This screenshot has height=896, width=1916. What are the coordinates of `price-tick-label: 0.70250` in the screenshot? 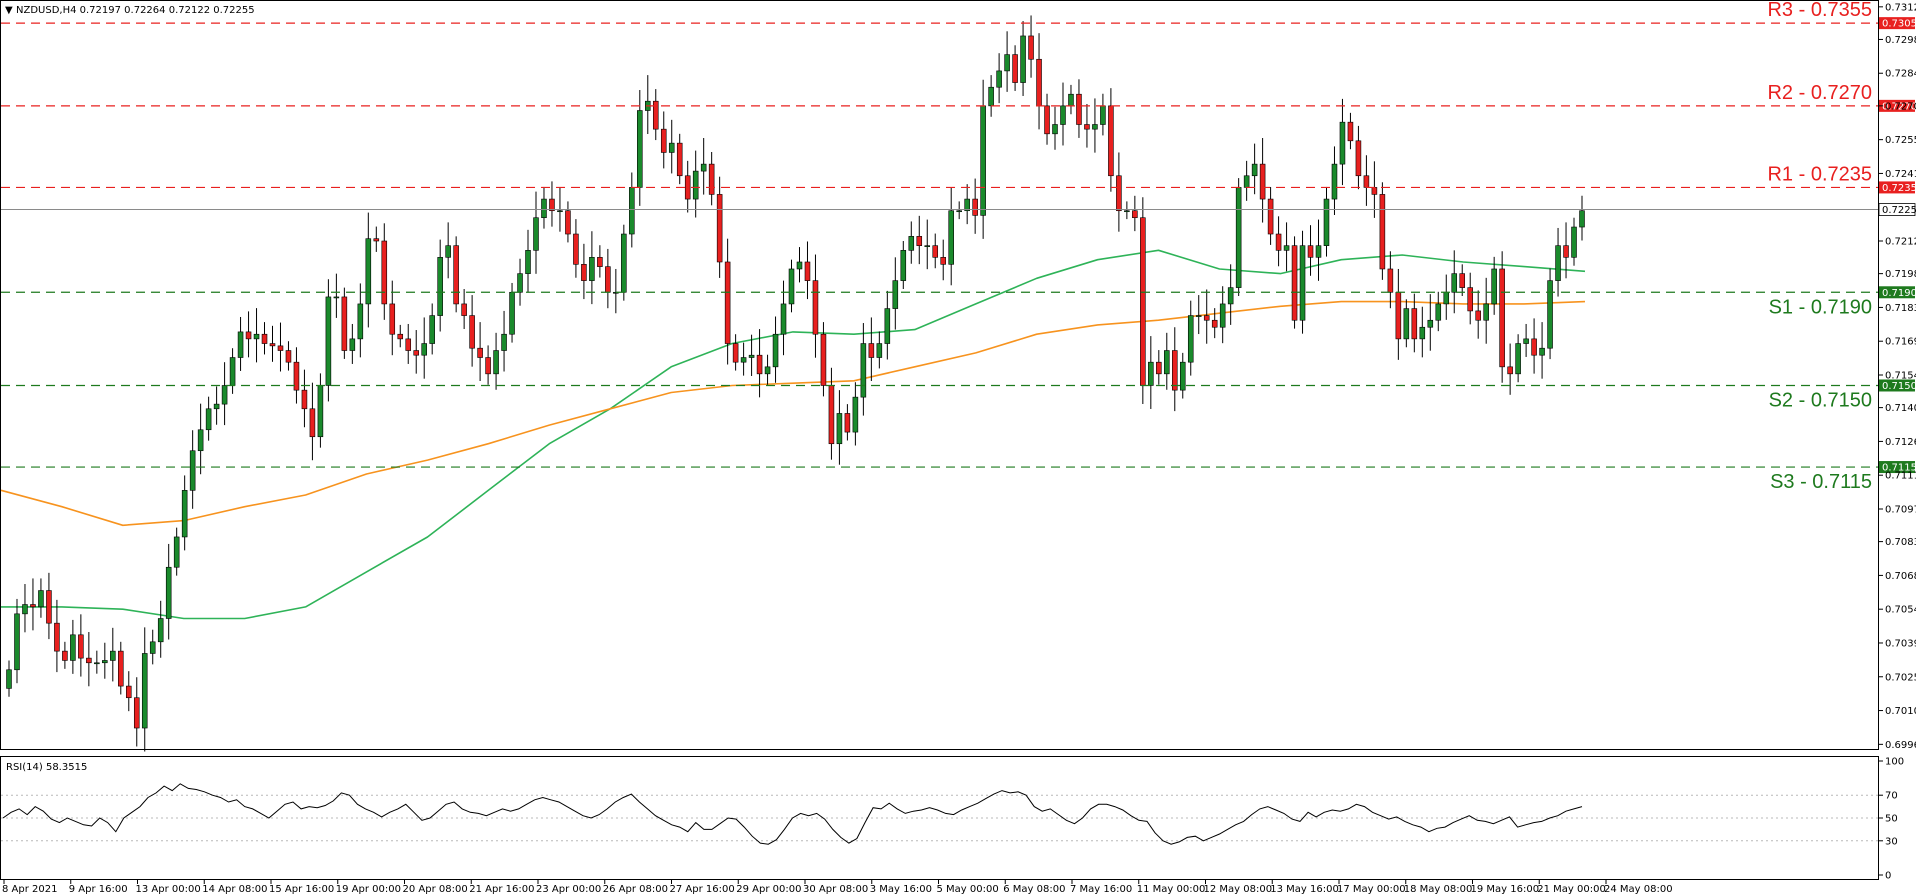 It's located at (1900, 677).